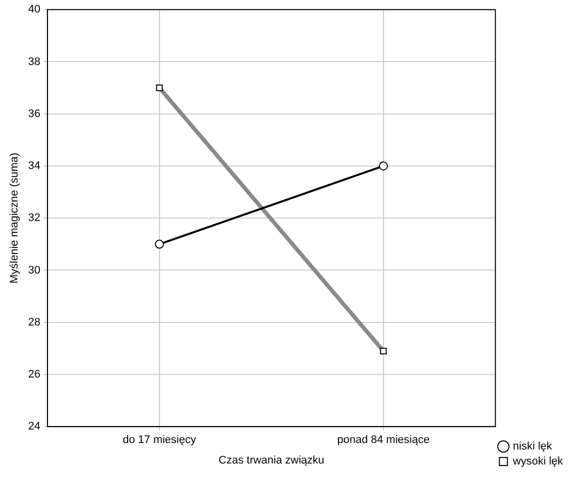  What do you see at coordinates (34, 270) in the screenshot?
I see `y-tick-label: 30` at bounding box center [34, 270].